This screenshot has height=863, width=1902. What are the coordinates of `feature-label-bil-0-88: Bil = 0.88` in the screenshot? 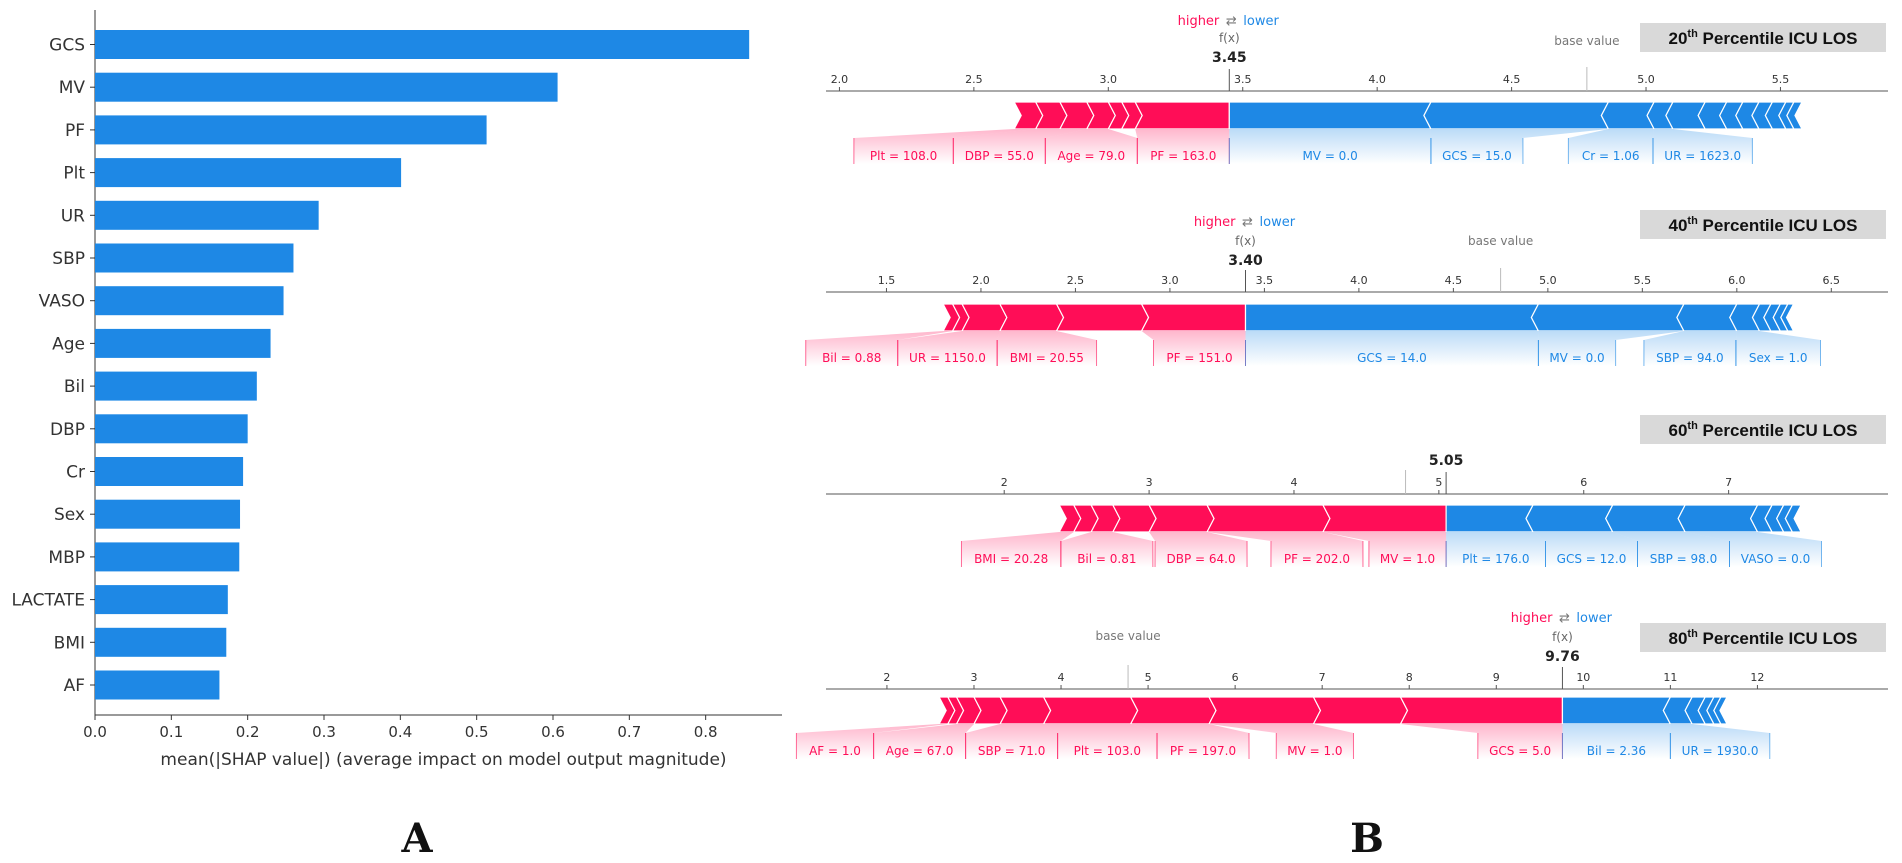 It's located at (879, 348).